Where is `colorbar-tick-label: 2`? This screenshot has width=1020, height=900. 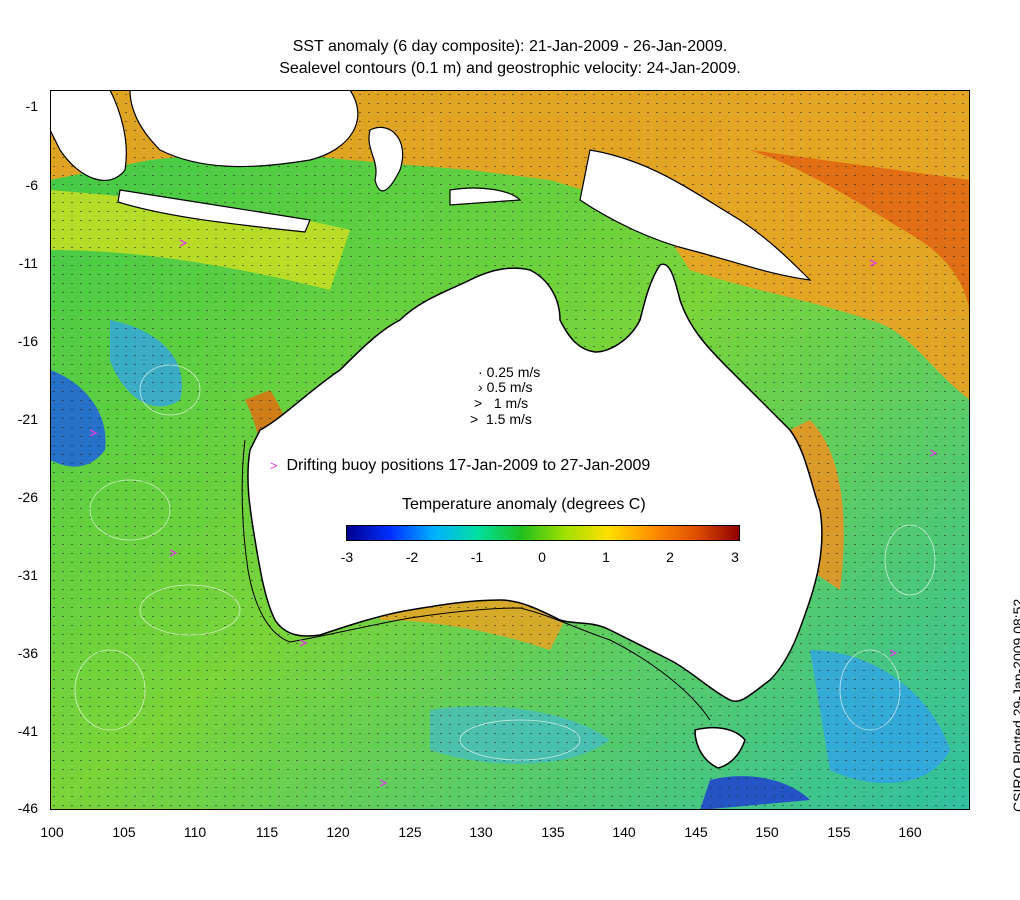 colorbar-tick-label: 2 is located at coordinates (670, 557).